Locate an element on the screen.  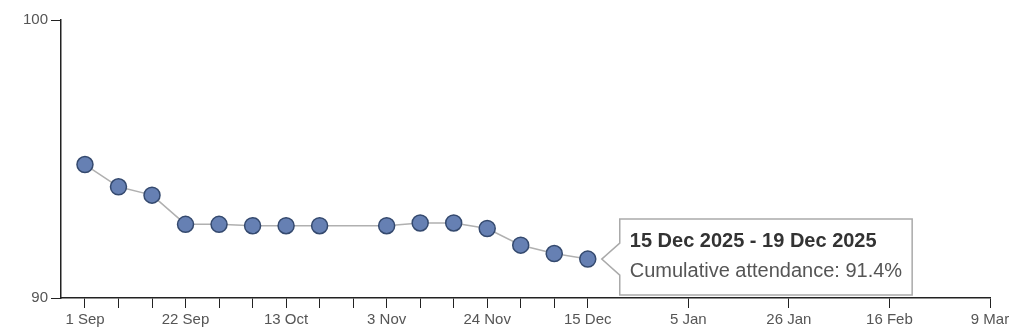
annotation: Cumulative attendance: 91.4% is located at coordinates (766, 269).